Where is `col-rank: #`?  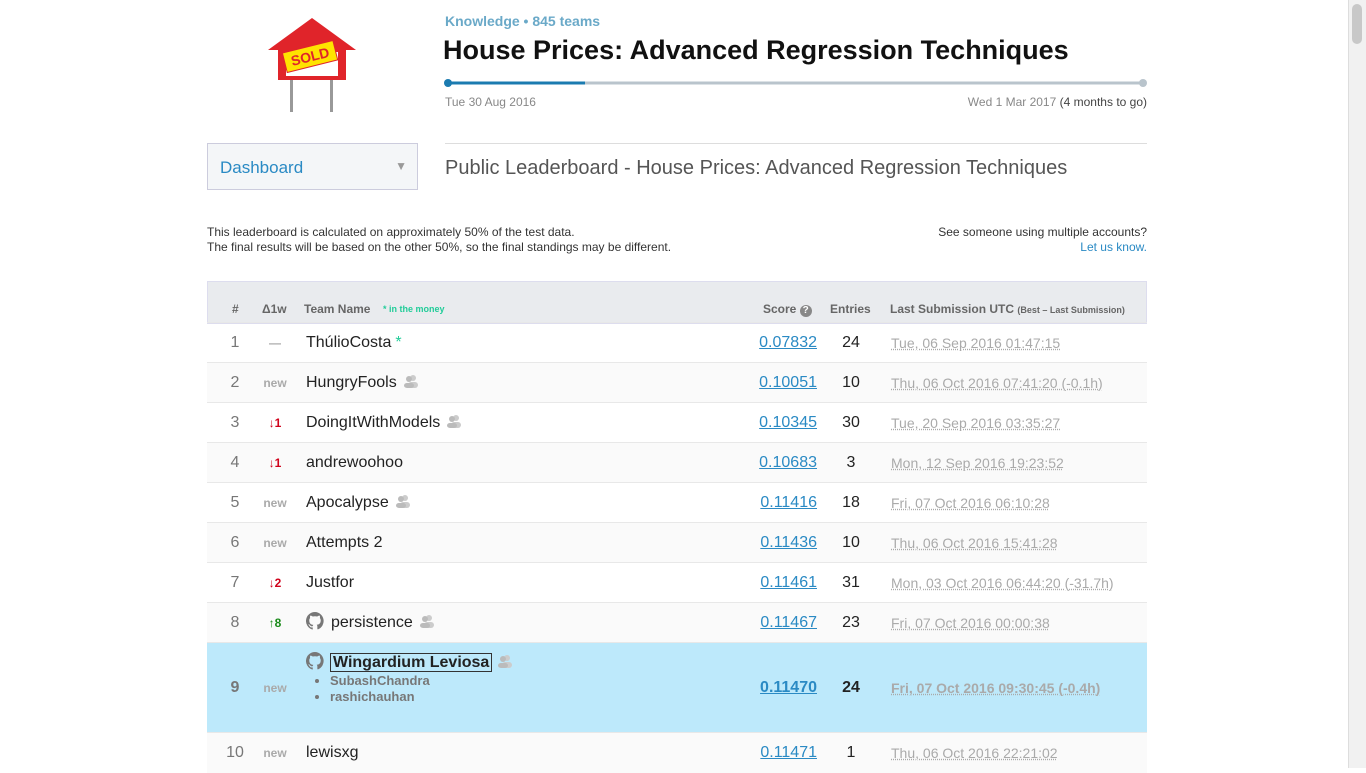
col-rank: # is located at coordinates (235, 309).